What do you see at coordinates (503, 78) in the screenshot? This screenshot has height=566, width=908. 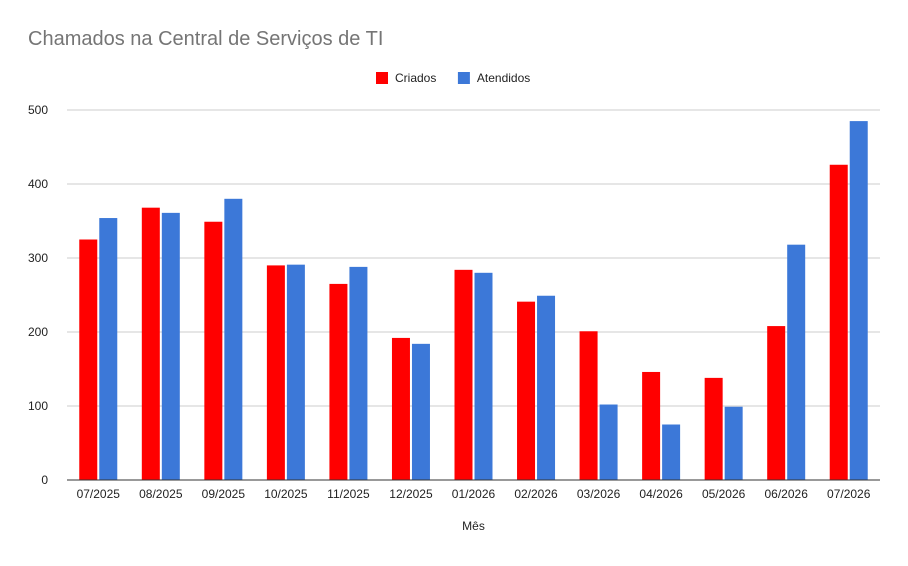 I see `legend-label-atendidos: Atendidos` at bounding box center [503, 78].